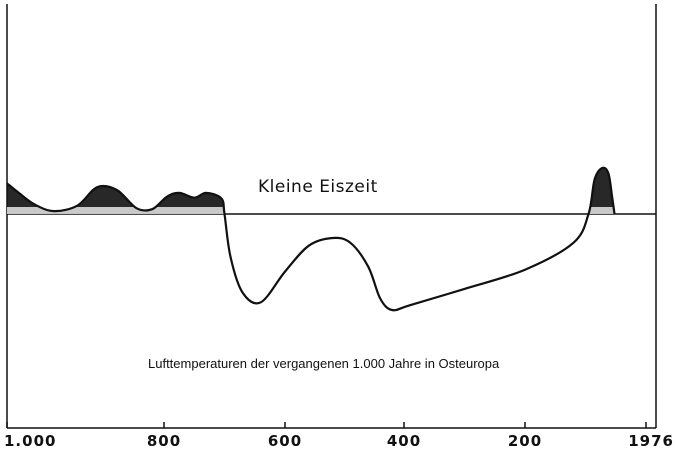 Image resolution: width=678 pixels, height=461 pixels. Describe the element at coordinates (339, 436) in the screenshot. I see `x-axis-ticks: 1.000 800 600 400 200 1976` at that location.